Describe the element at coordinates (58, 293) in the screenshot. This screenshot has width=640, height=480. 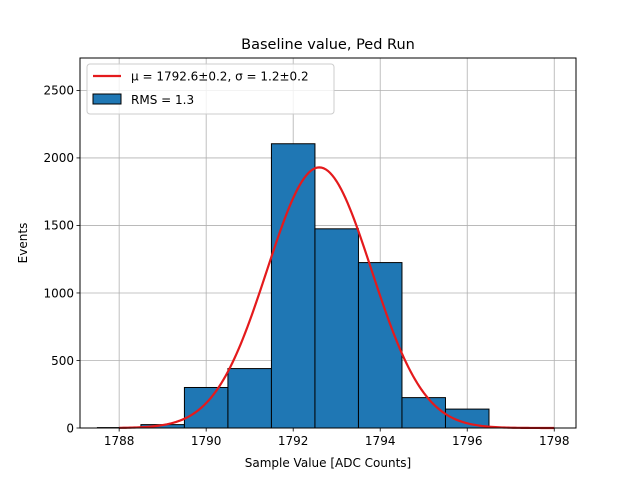
I see `y-tick-label: 1000` at that location.